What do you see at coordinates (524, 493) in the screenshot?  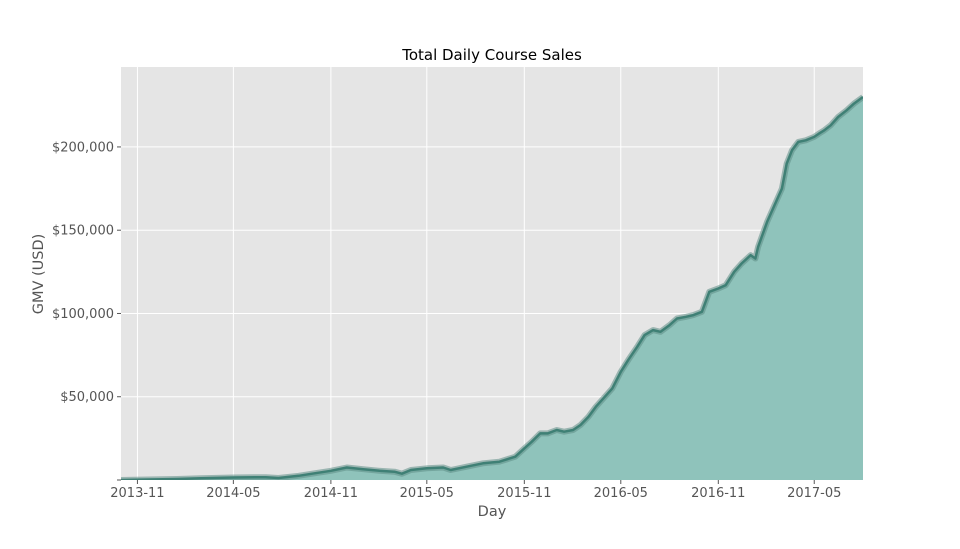 I see `x-tick-label: 2015-11` at bounding box center [524, 493].